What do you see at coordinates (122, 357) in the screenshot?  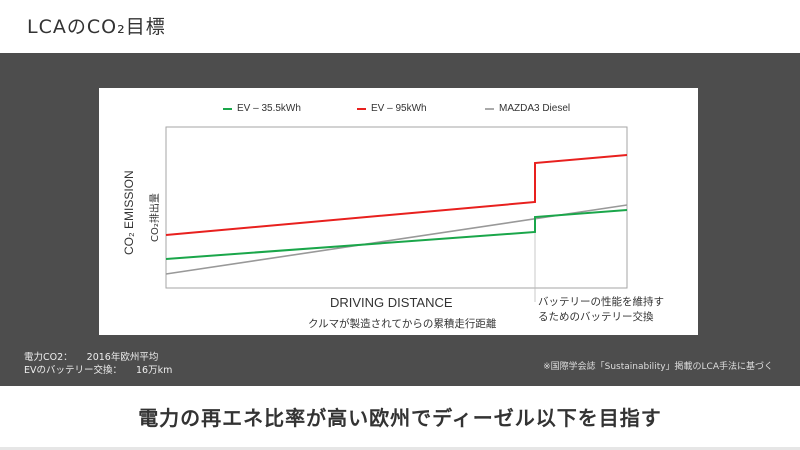 I see `footnote-value: 2016年欧州平均` at bounding box center [122, 357].